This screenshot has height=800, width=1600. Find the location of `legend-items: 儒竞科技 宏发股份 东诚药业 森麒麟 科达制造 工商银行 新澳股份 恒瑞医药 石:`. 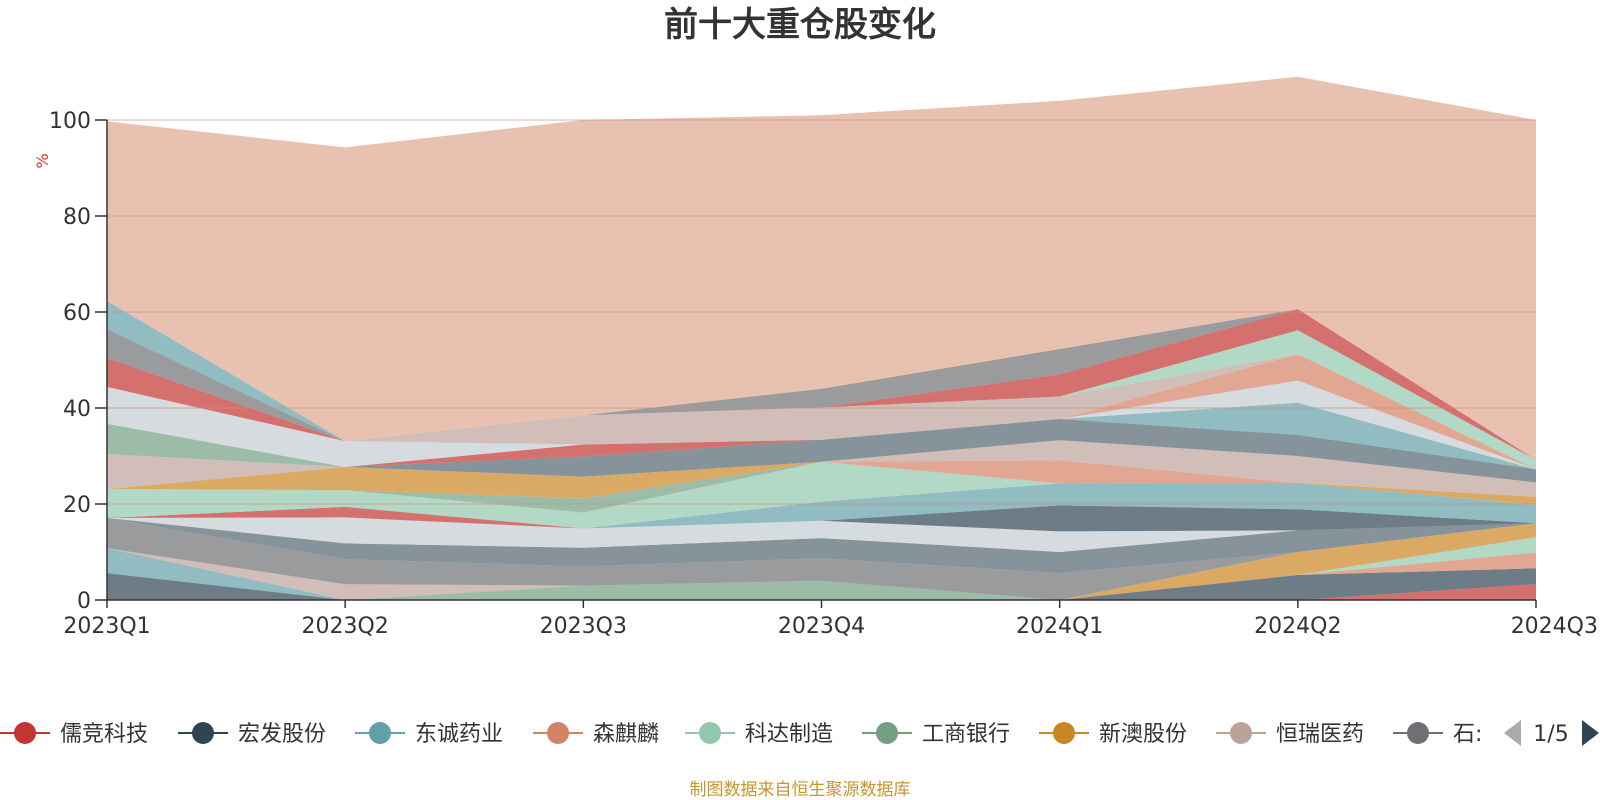

legend-items: 儒竞科技 宏发股份 东诚药业 森麒麟 科达制造 工商银行 新澳股份 恒瑞医药 石: is located at coordinates (741, 734).